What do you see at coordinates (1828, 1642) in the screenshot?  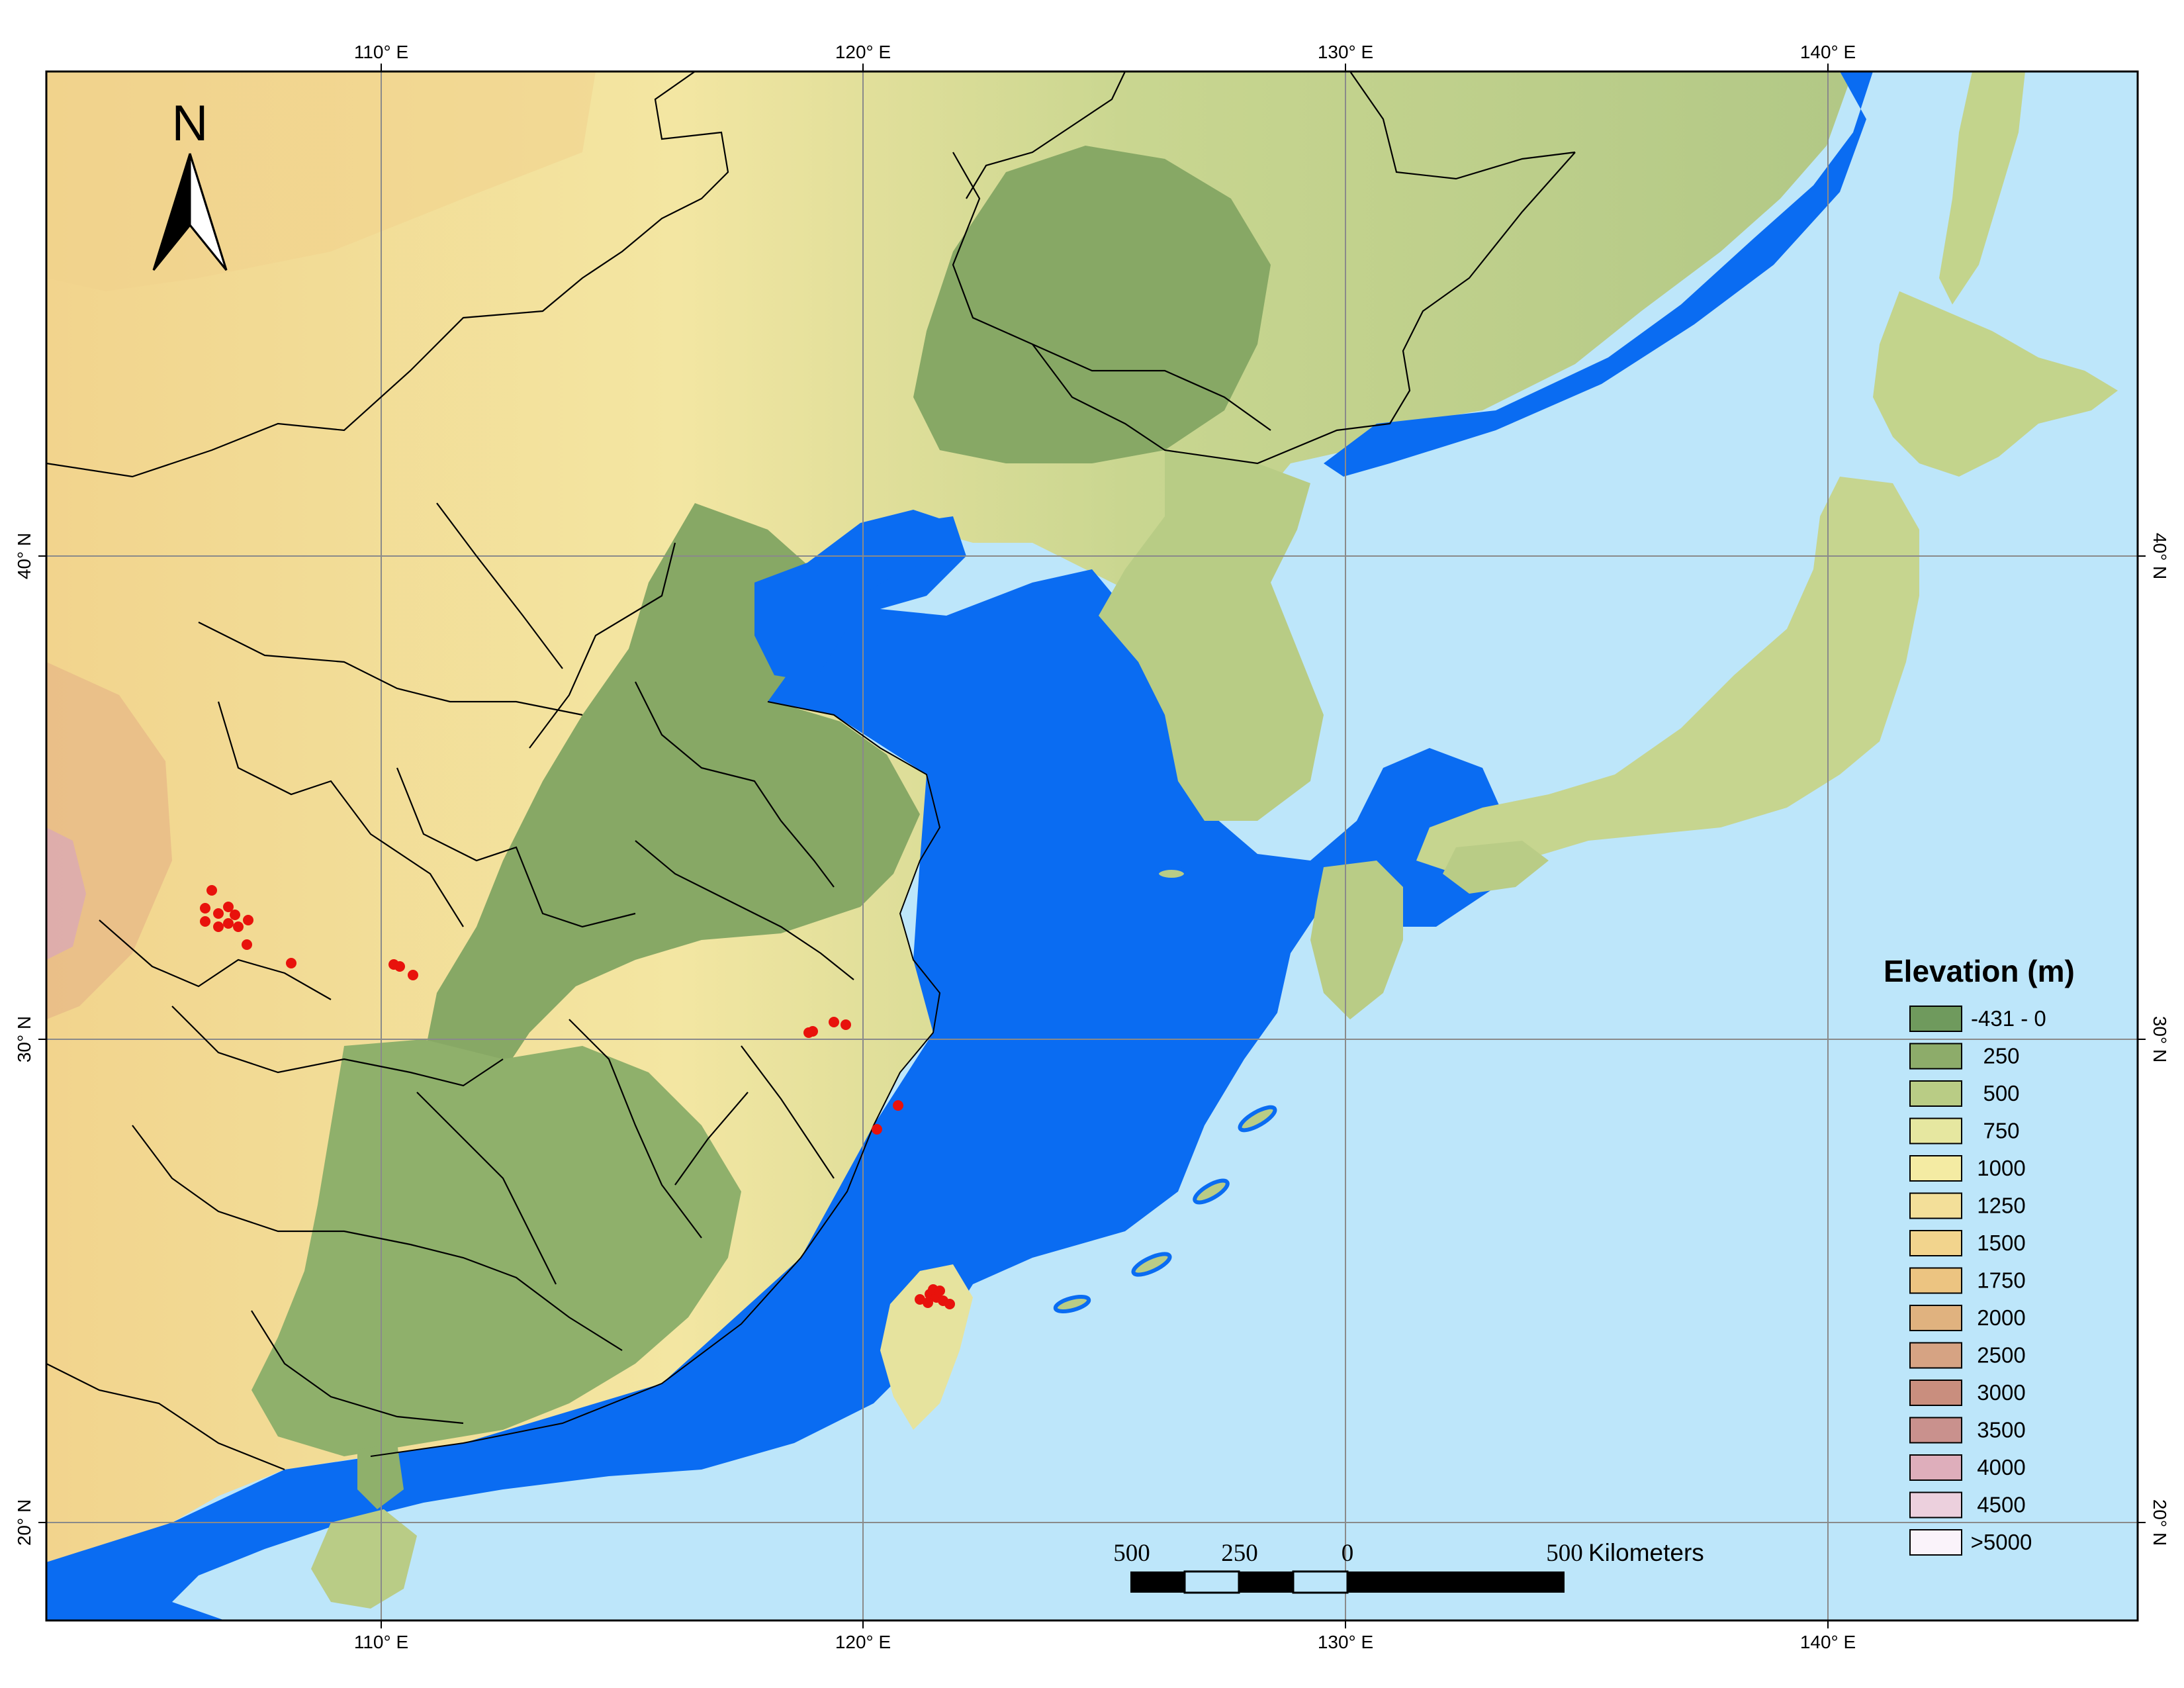 I see `bottom-lon-label: 140° E` at bounding box center [1828, 1642].